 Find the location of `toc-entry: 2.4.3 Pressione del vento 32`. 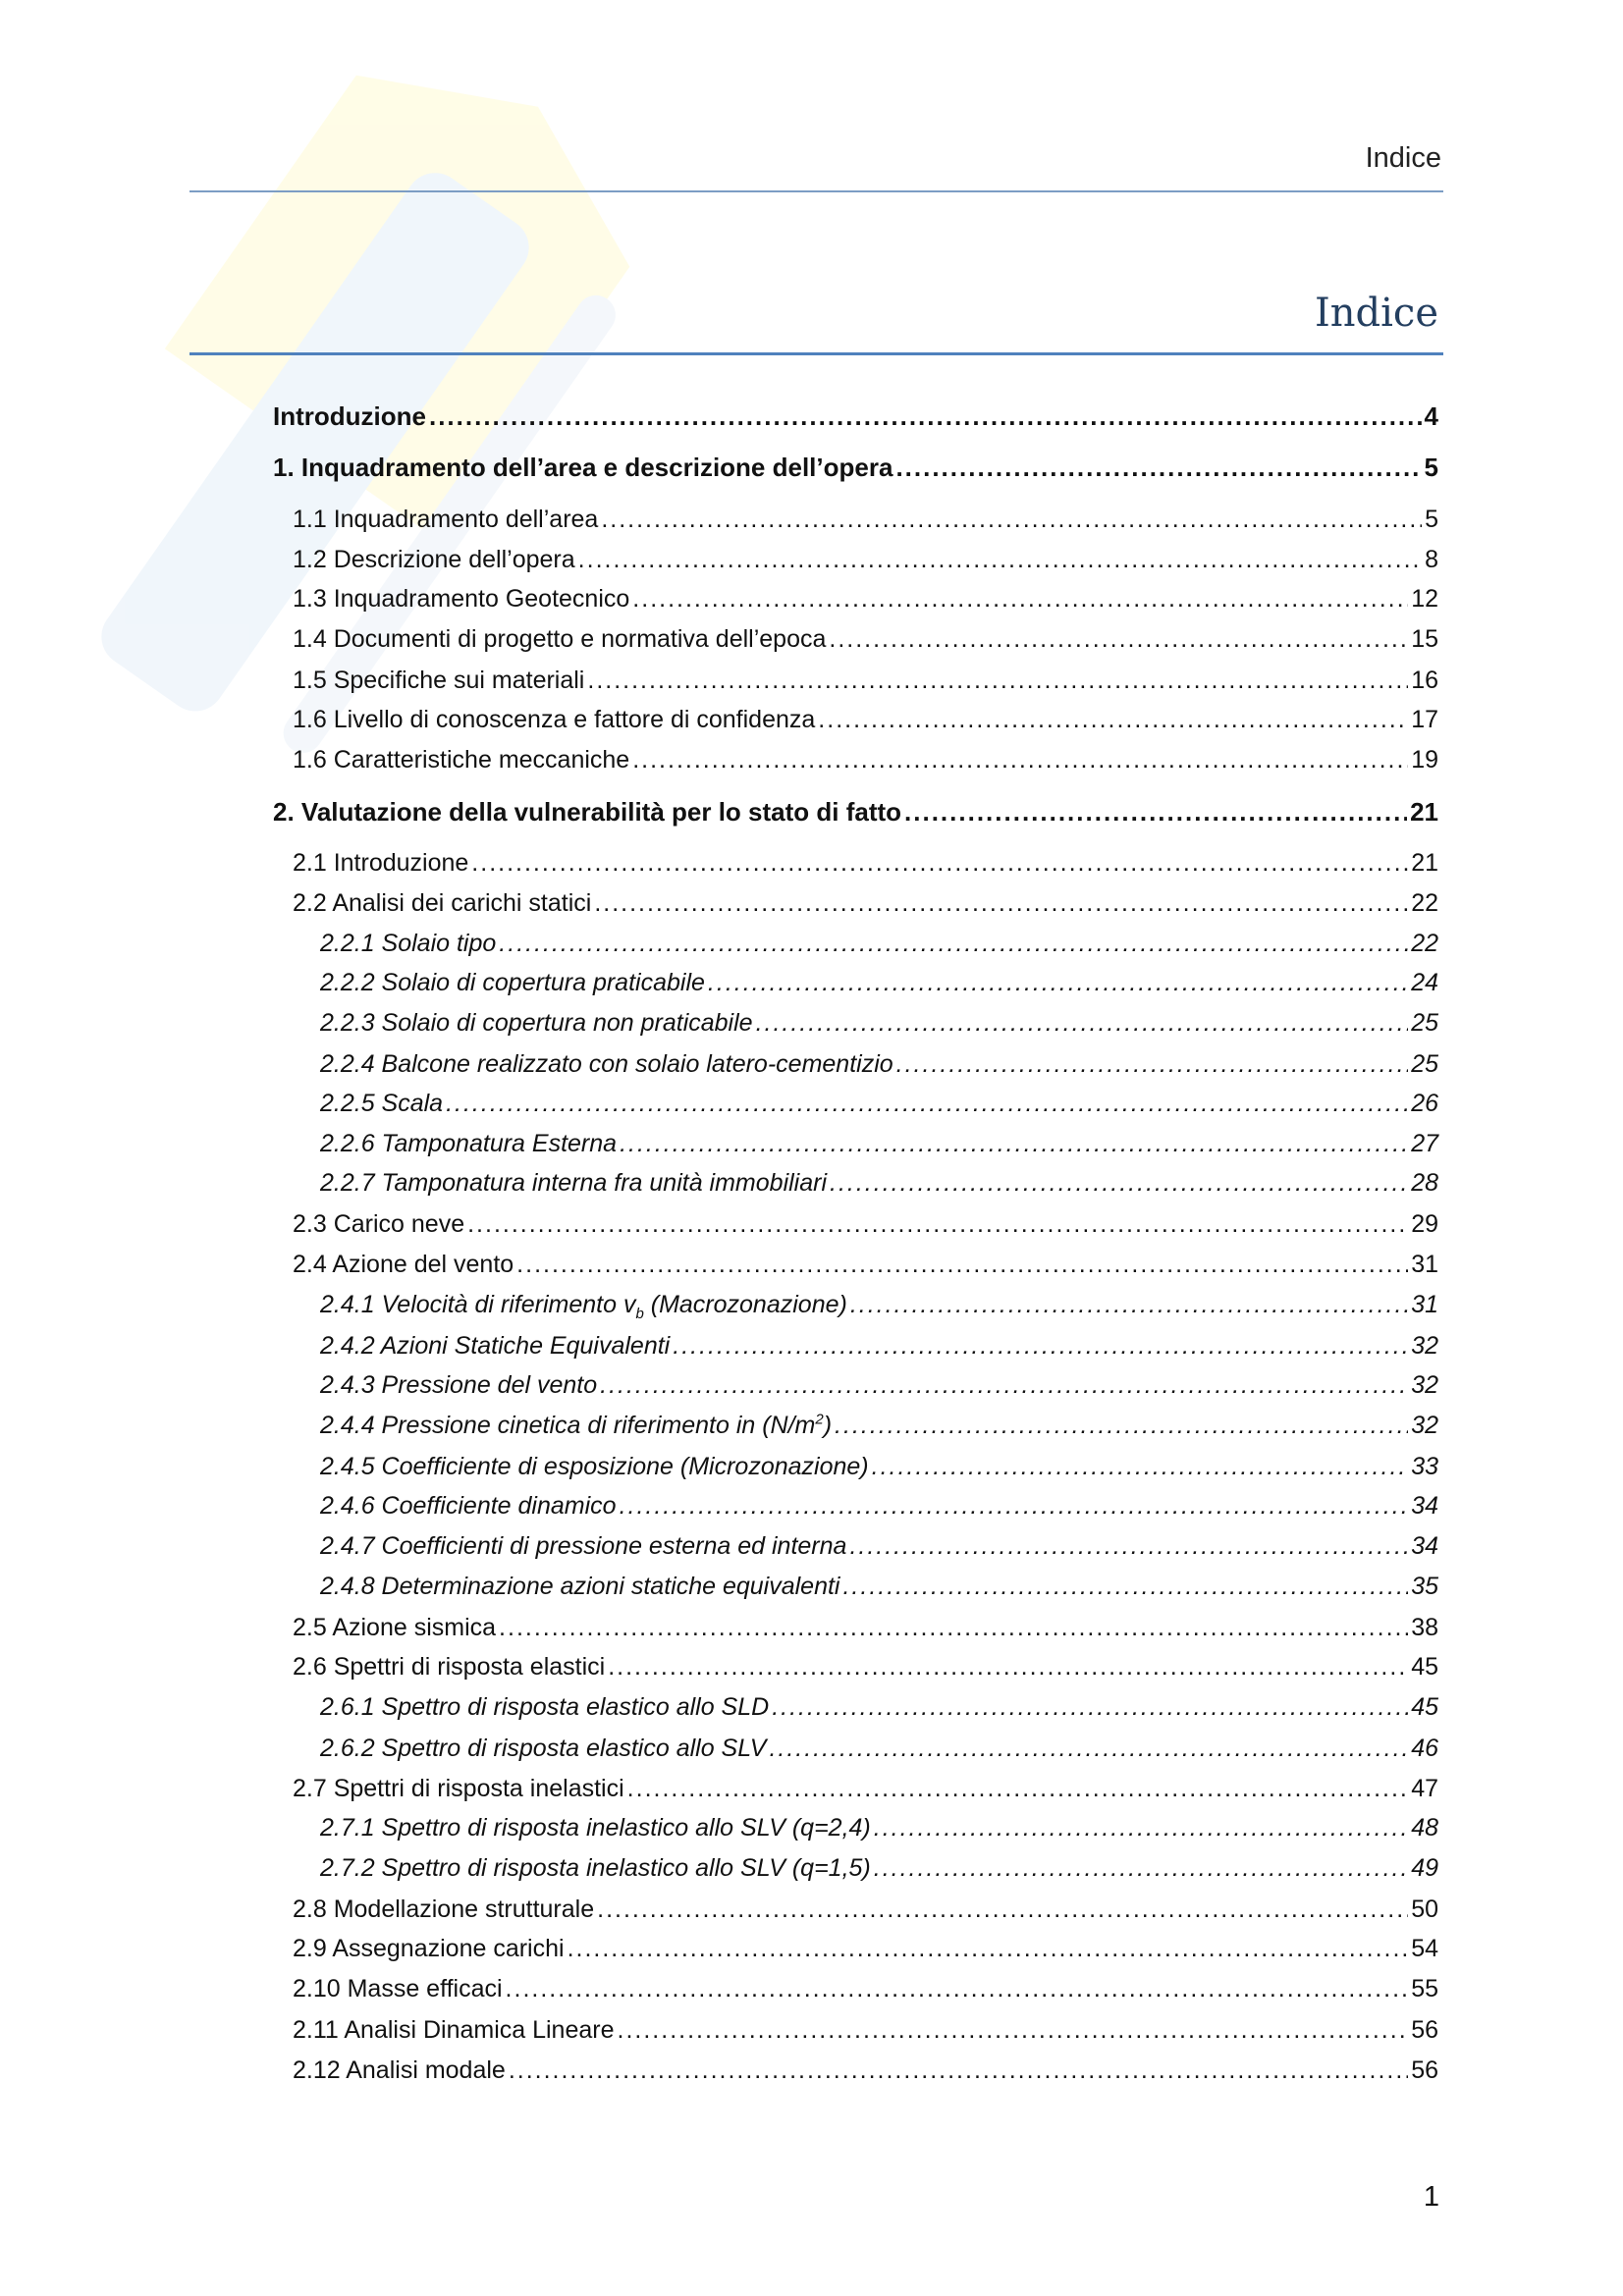

toc-entry: 2.4.3 Pressione del vento 32 is located at coordinates (879, 1385).